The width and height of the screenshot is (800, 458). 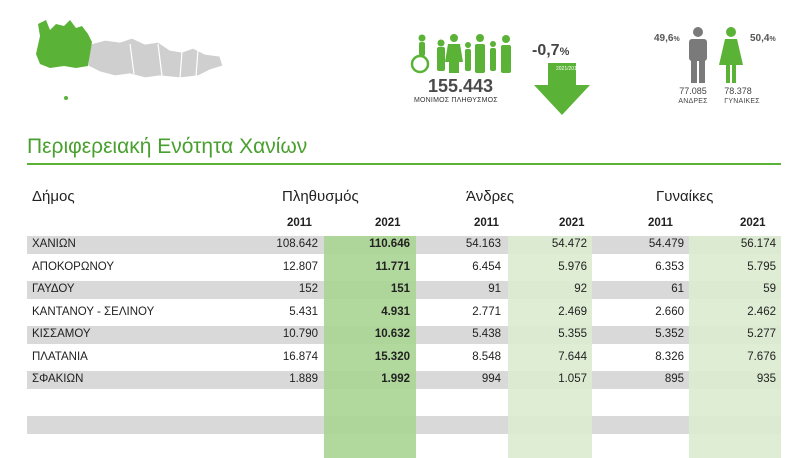 What do you see at coordinates (735, 347) in the screenshot?
I see `column-highlight-women2021` at bounding box center [735, 347].